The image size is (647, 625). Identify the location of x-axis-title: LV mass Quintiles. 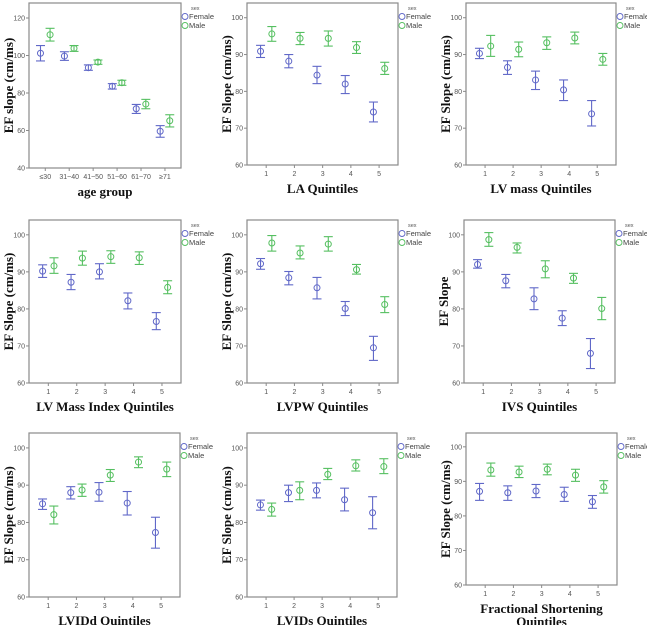
(540, 188).